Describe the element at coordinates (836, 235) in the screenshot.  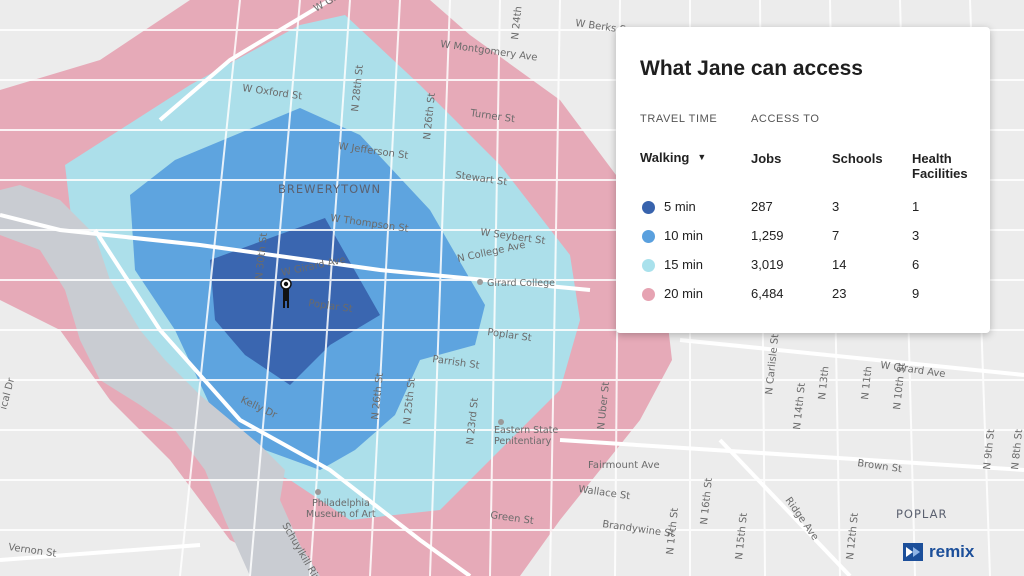
I see `schools-count: 7` at that location.